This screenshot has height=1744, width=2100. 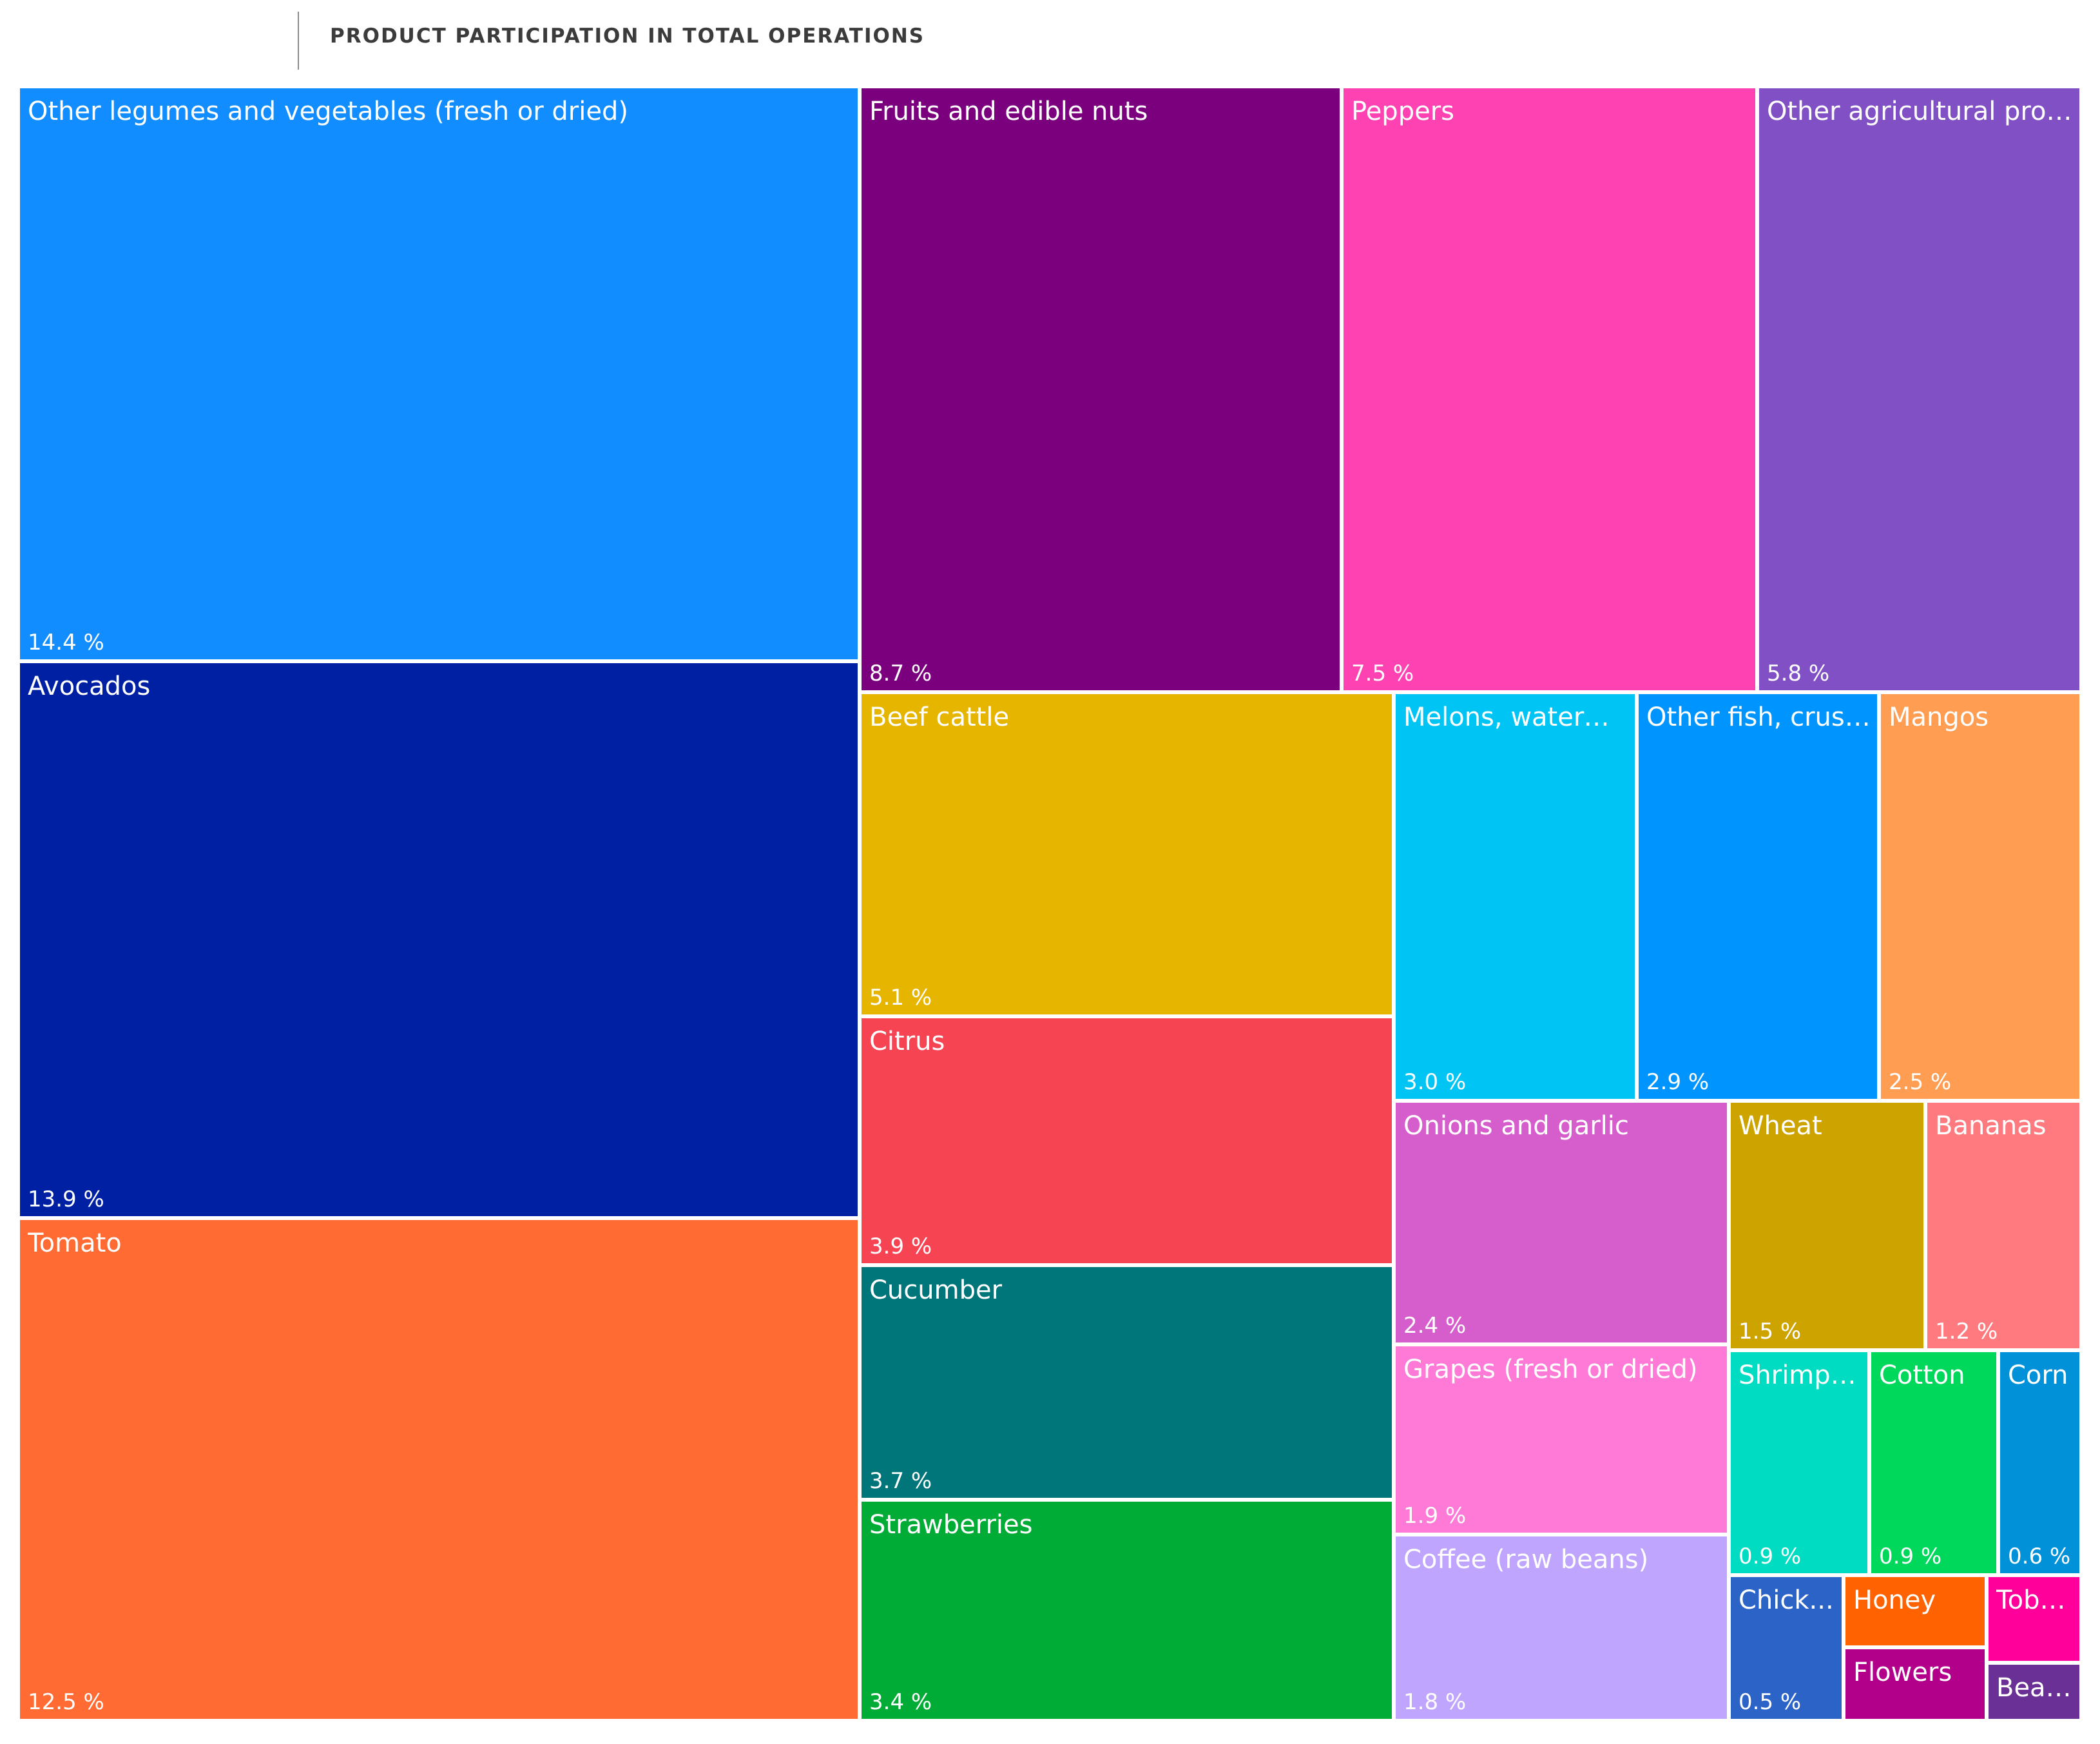 I want to click on tile-value: 2.4 %, so click(x=1435, y=1326).